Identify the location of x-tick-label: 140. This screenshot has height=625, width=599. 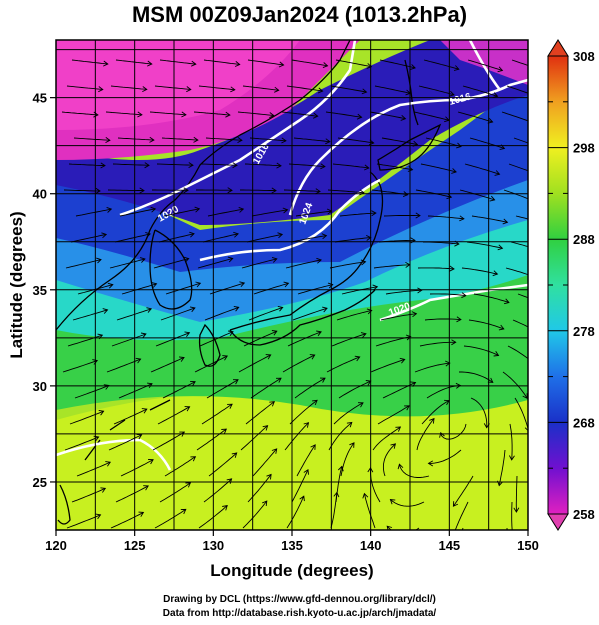
(371, 545).